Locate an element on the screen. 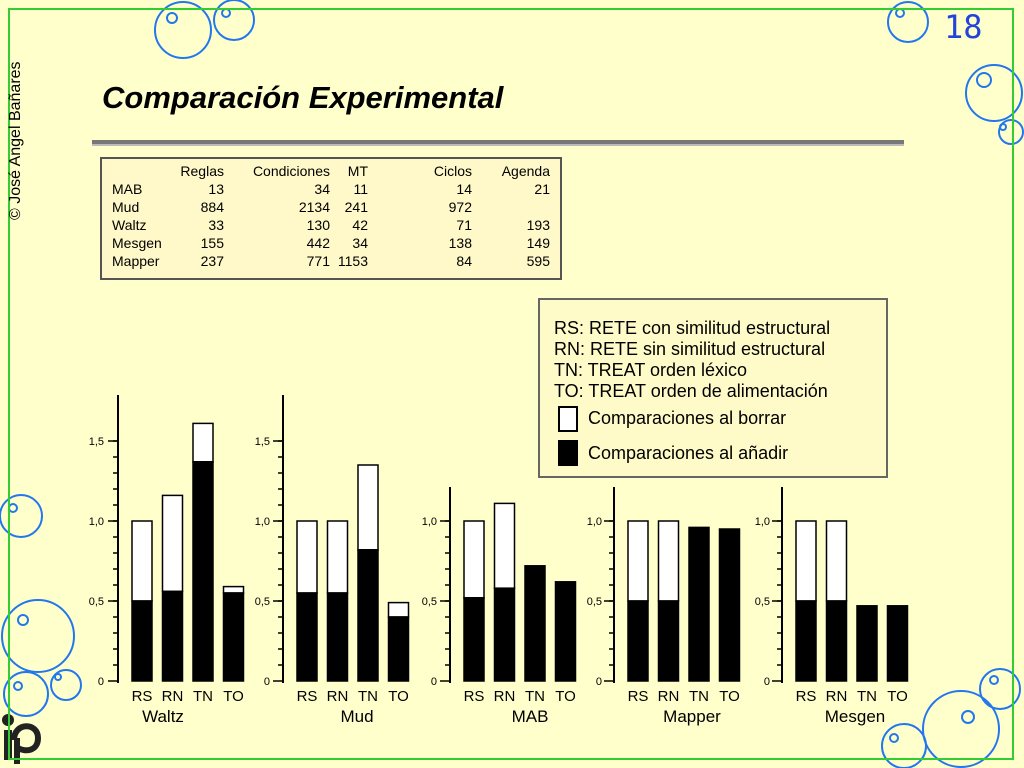 The width and height of the screenshot is (1024, 768). table-cell: 130 is located at coordinates (318, 225).